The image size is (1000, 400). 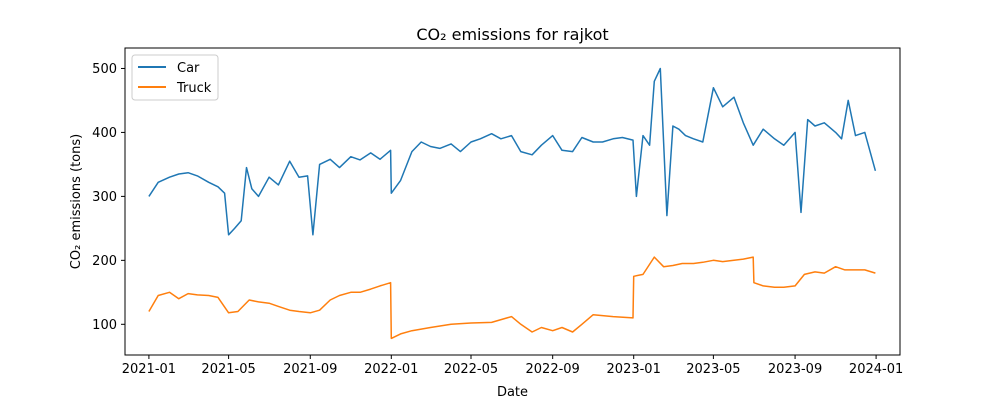 What do you see at coordinates (391, 369) in the screenshot?
I see `x-tick-label: 2022-01` at bounding box center [391, 369].